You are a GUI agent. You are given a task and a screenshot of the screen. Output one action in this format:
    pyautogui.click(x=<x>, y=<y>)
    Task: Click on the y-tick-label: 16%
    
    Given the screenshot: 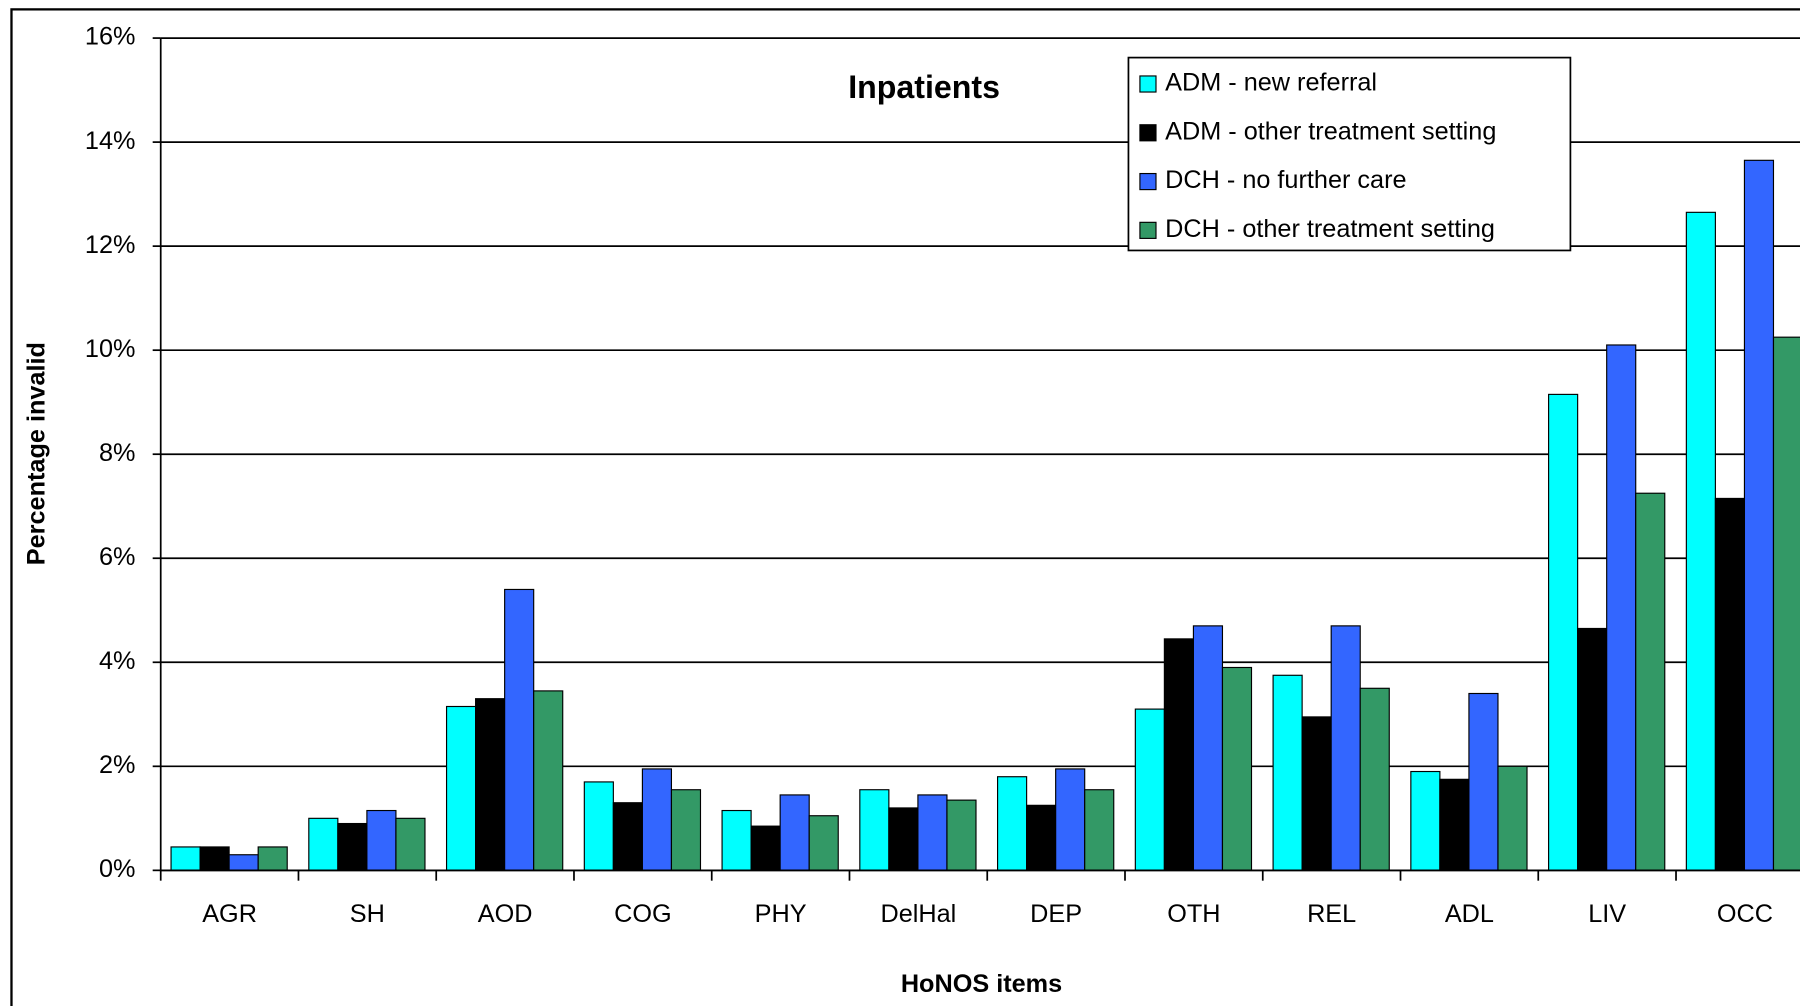 What is the action you would take?
    pyautogui.click(x=110, y=37)
    